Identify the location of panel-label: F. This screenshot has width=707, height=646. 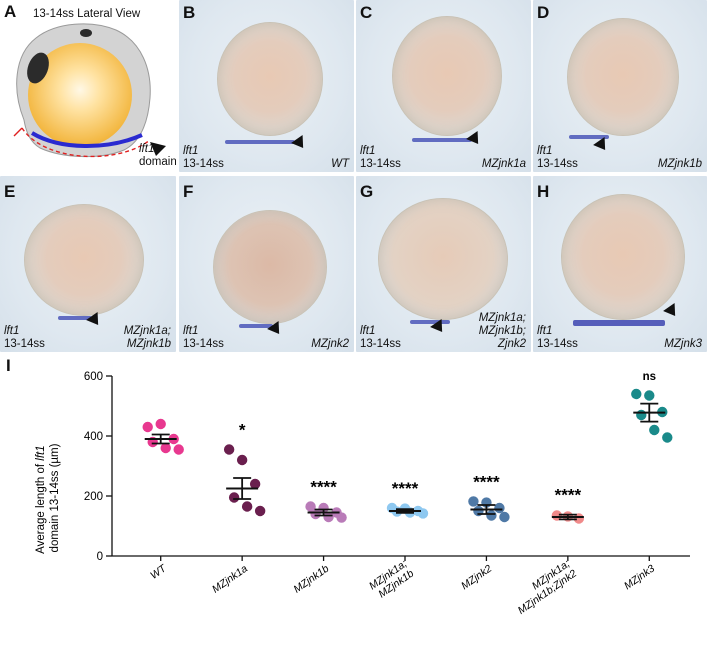
(188, 191).